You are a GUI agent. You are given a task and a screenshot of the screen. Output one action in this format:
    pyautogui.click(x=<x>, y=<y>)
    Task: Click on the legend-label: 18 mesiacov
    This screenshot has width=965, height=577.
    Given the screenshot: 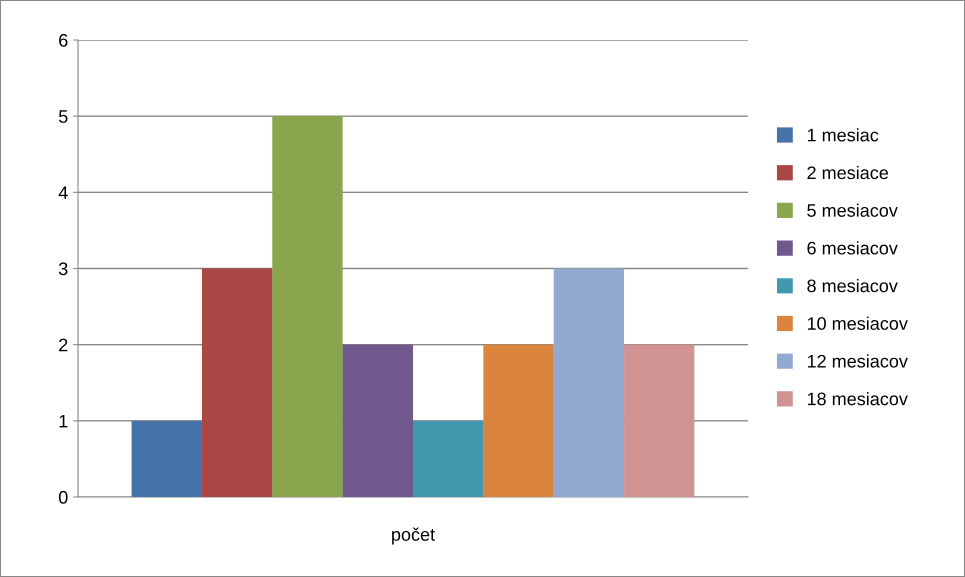 What is the action you would take?
    pyautogui.click(x=858, y=399)
    